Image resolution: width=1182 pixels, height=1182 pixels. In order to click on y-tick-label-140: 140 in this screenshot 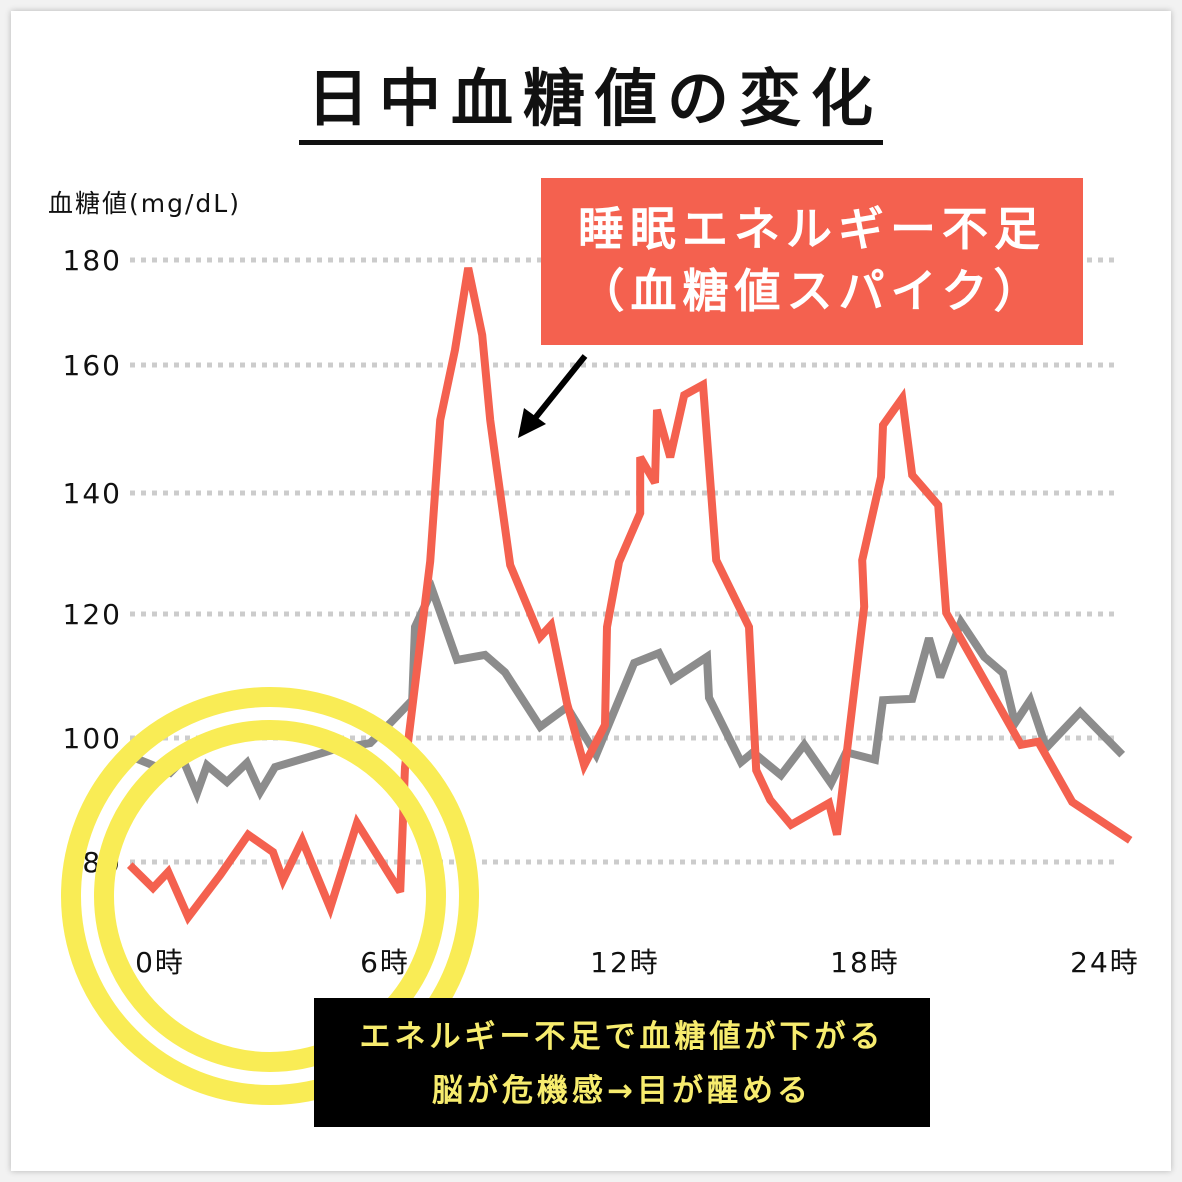, I will do `click(92, 493)`.